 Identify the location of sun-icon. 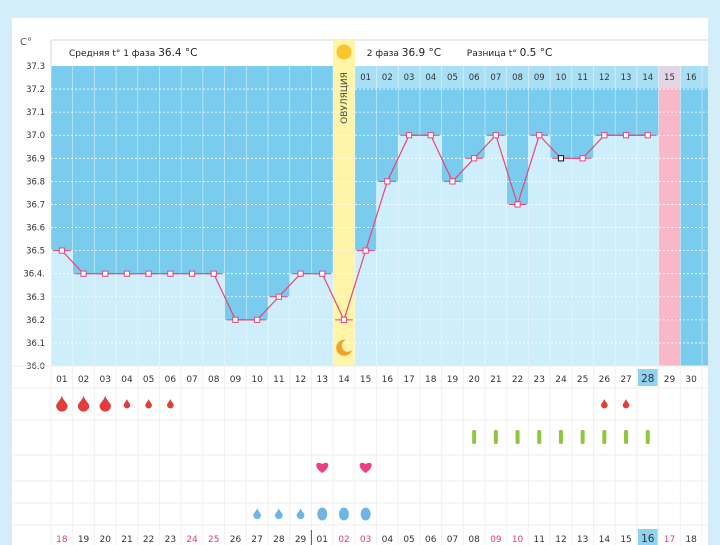
(344, 52).